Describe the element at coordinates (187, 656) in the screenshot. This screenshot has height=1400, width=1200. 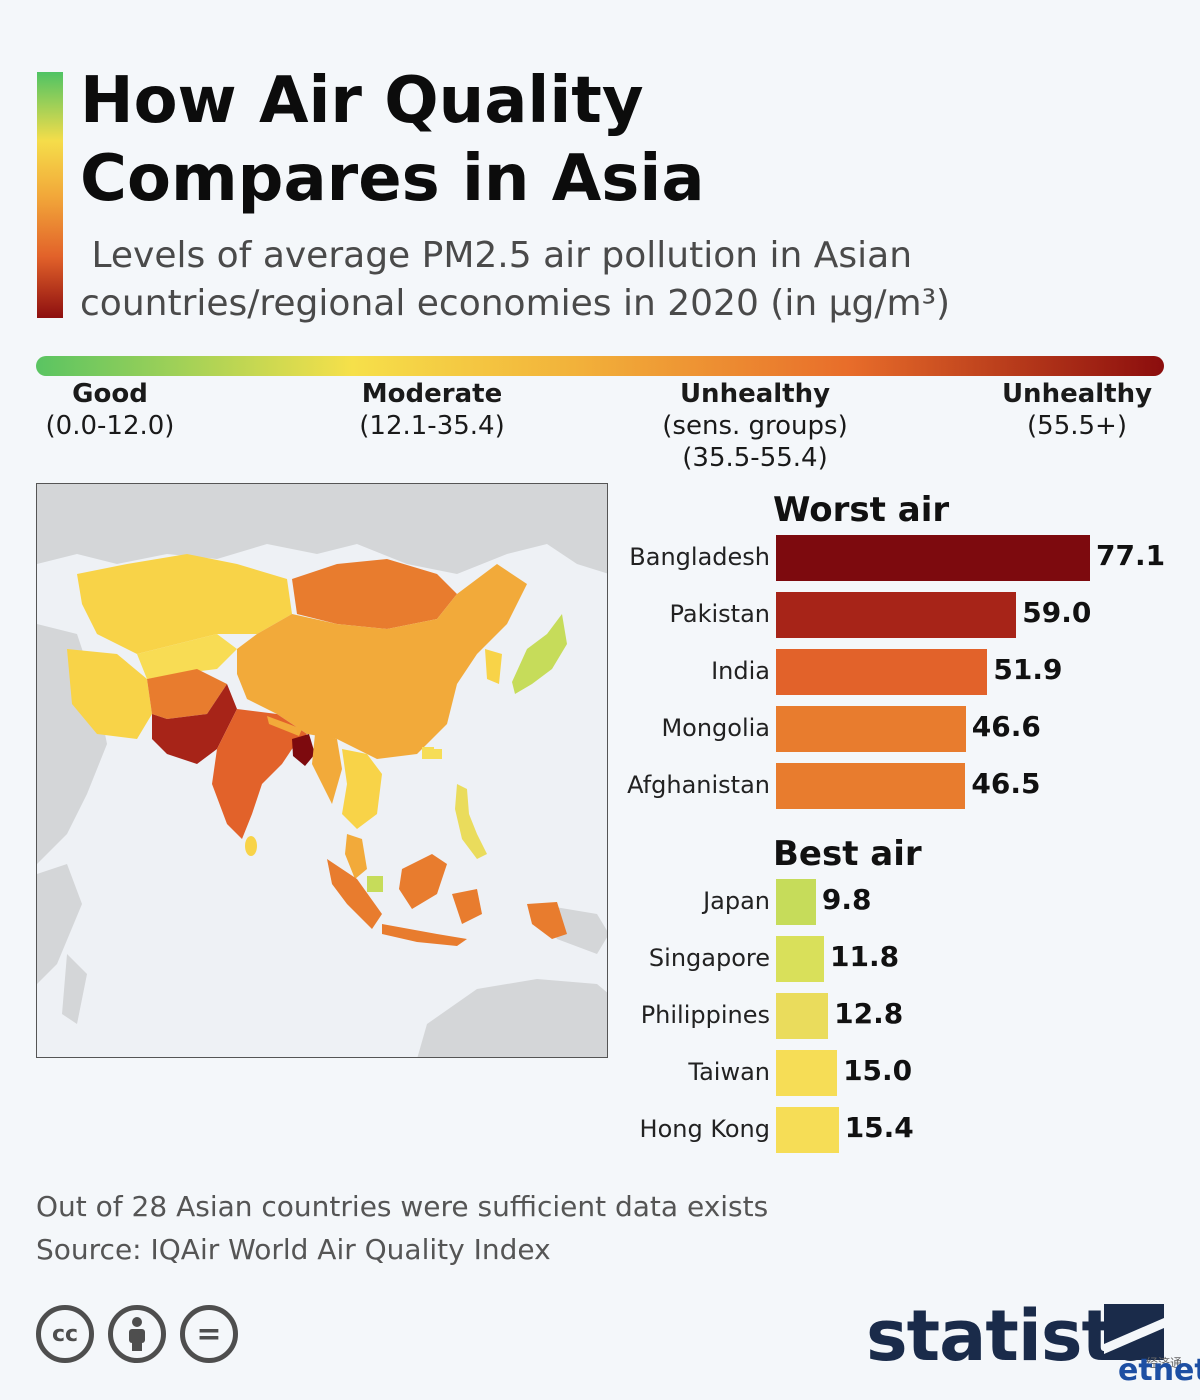
I see `central-asia-region` at that location.